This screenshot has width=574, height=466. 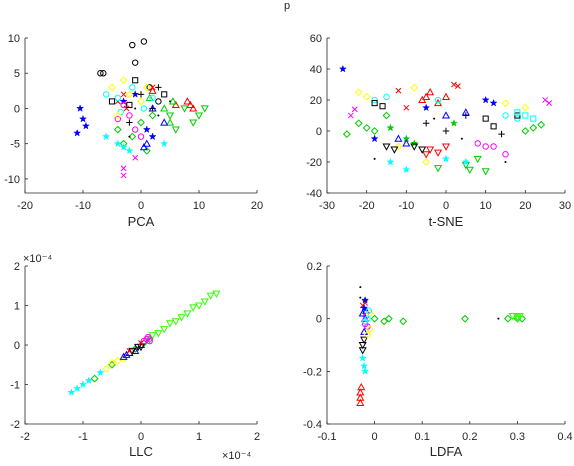 What do you see at coordinates (83, 206) in the screenshot?
I see `pca-xtick-label: -10` at bounding box center [83, 206].